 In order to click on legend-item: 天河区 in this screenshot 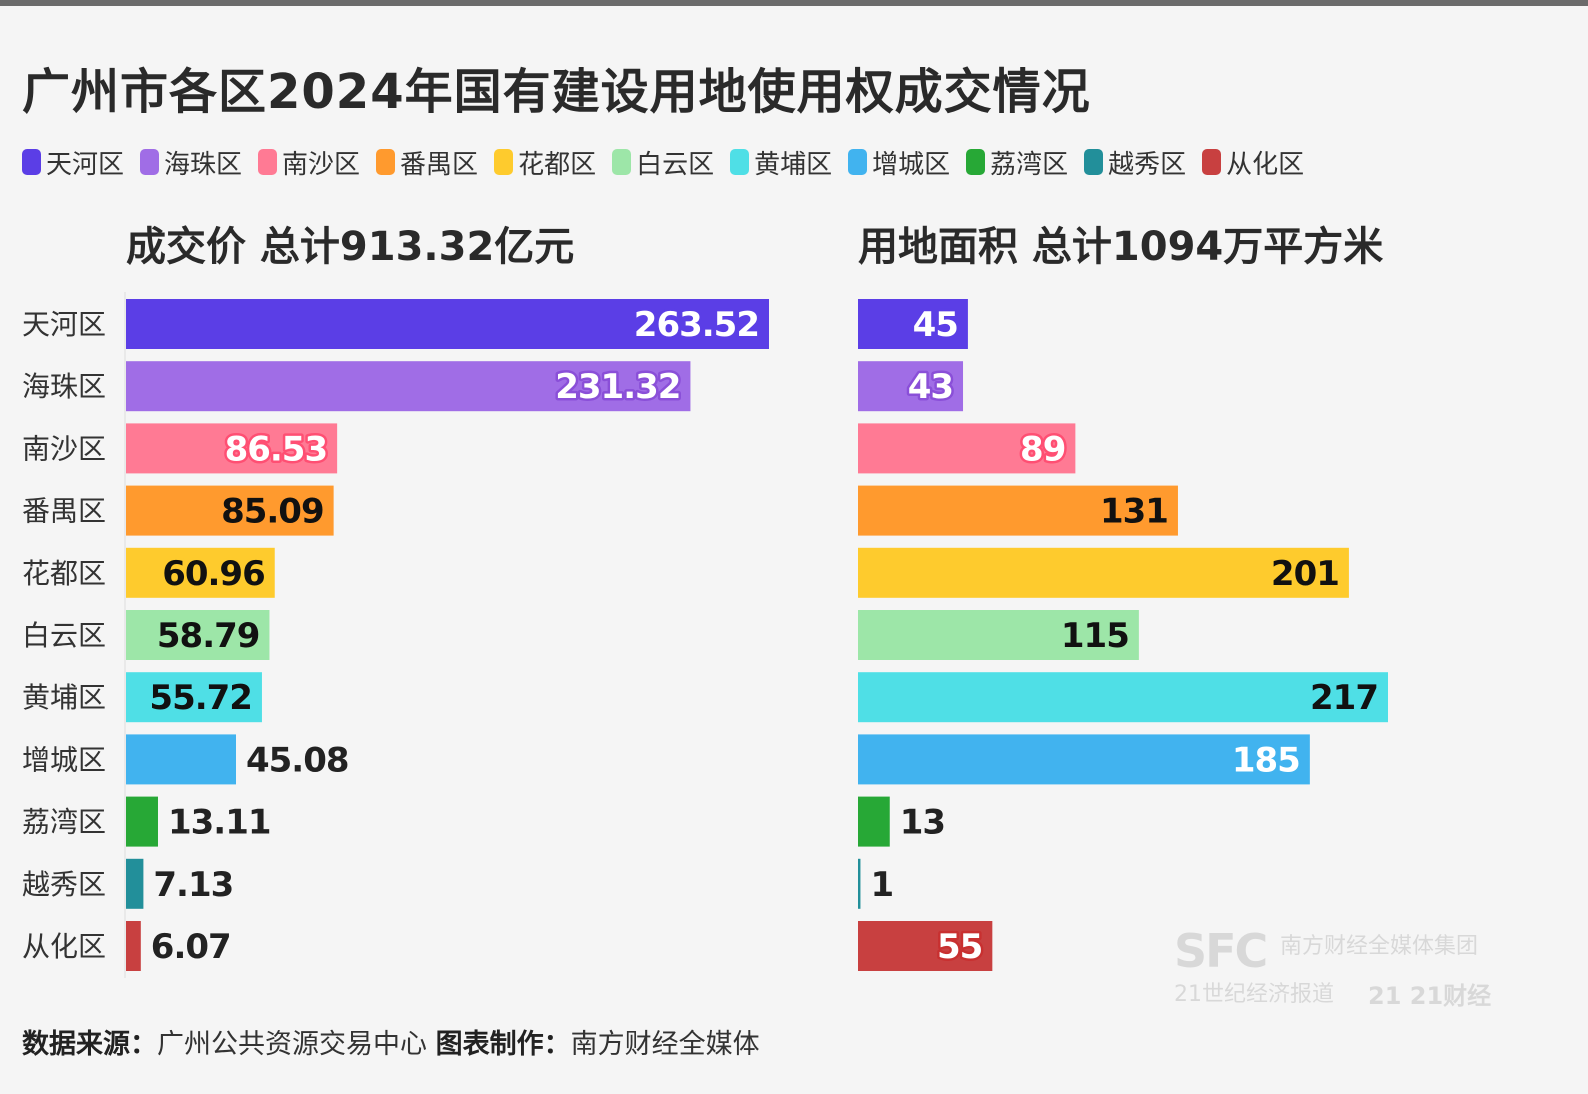, I will do `click(73, 162)`.